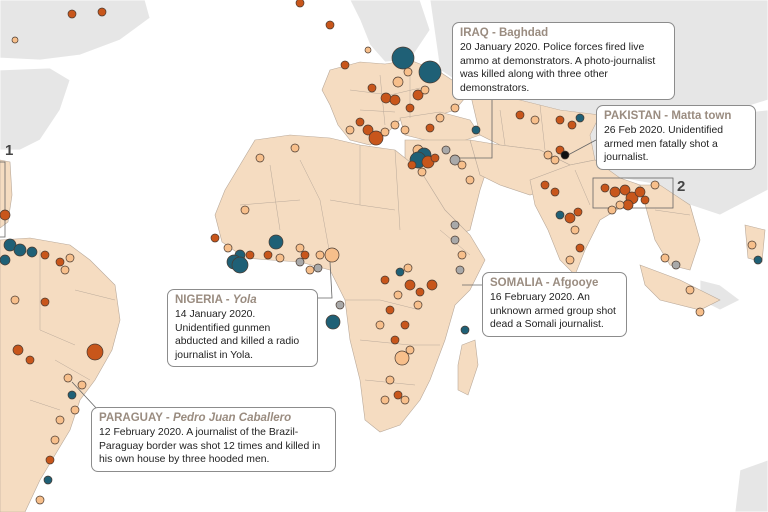  What do you see at coordinates (337, 199) in the screenshot?
I see `region-boxes` at bounding box center [337, 199].